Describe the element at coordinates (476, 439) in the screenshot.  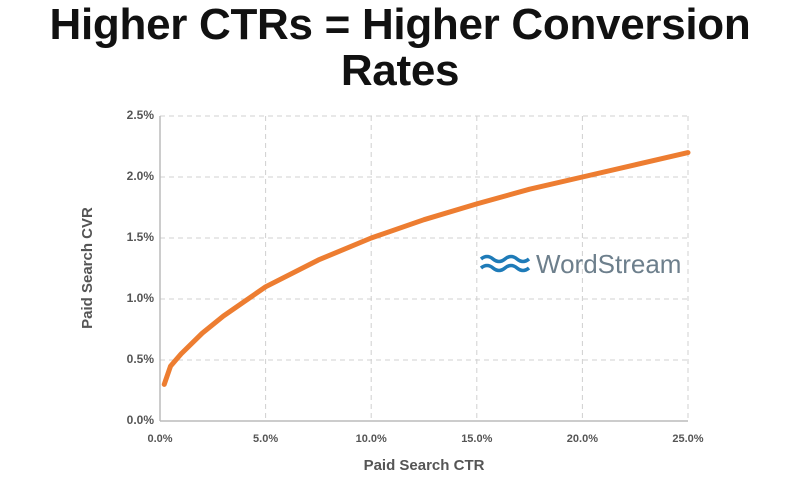
I see `x-tick-label: 15.0%` at that location.